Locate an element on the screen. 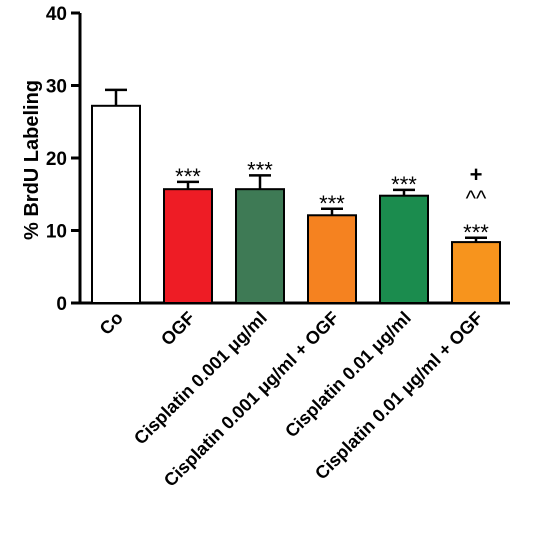 This screenshot has height=539, width=546. significance-label: + is located at coordinates (476, 174).